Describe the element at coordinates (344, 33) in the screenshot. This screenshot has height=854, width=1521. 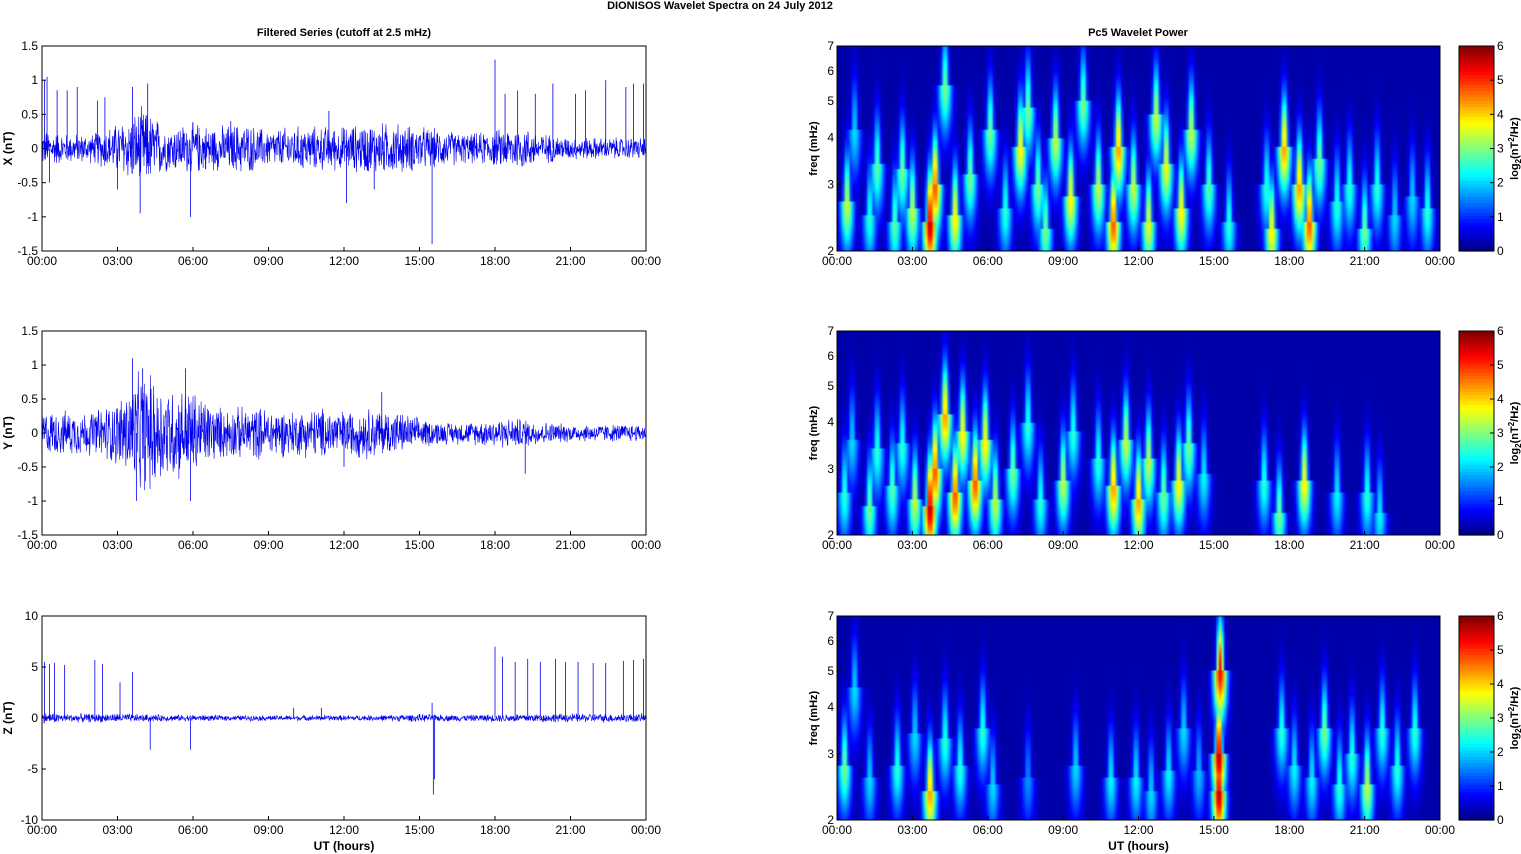
I see `left-column-title: Filtered Series (cutoff at 2.5 mHz)` at that location.